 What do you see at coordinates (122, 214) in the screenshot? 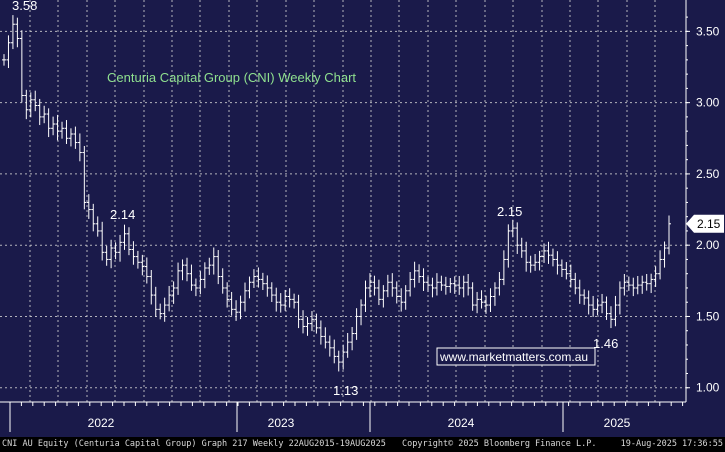
I see `annotation-label: 2.14` at bounding box center [122, 214].